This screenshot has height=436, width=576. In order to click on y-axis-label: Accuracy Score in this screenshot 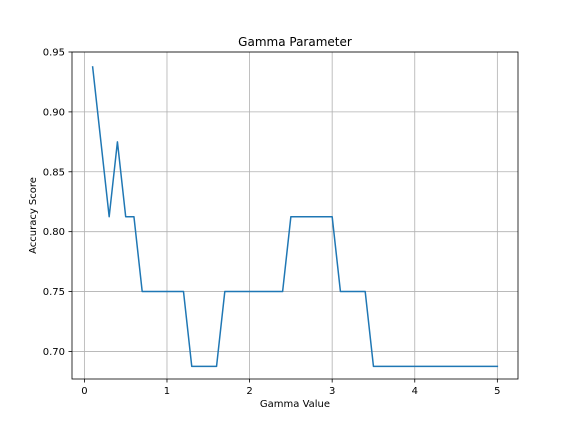, I will do `click(33, 215)`.